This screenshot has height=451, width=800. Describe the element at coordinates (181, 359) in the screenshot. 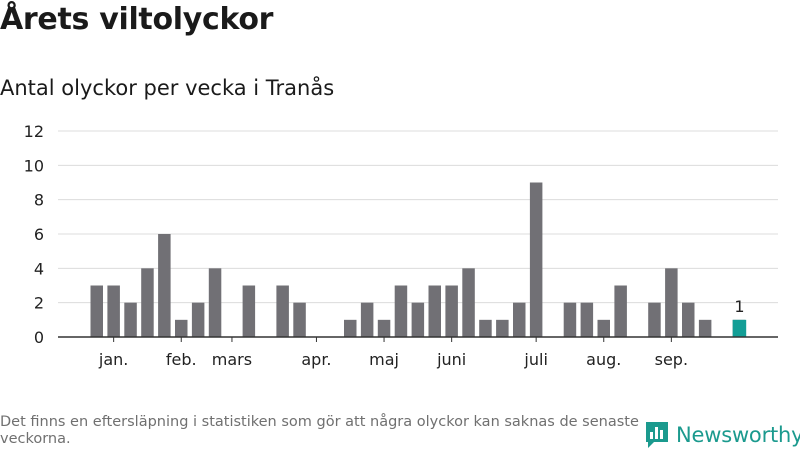

I see `x-tick-label: feb.` at that location.